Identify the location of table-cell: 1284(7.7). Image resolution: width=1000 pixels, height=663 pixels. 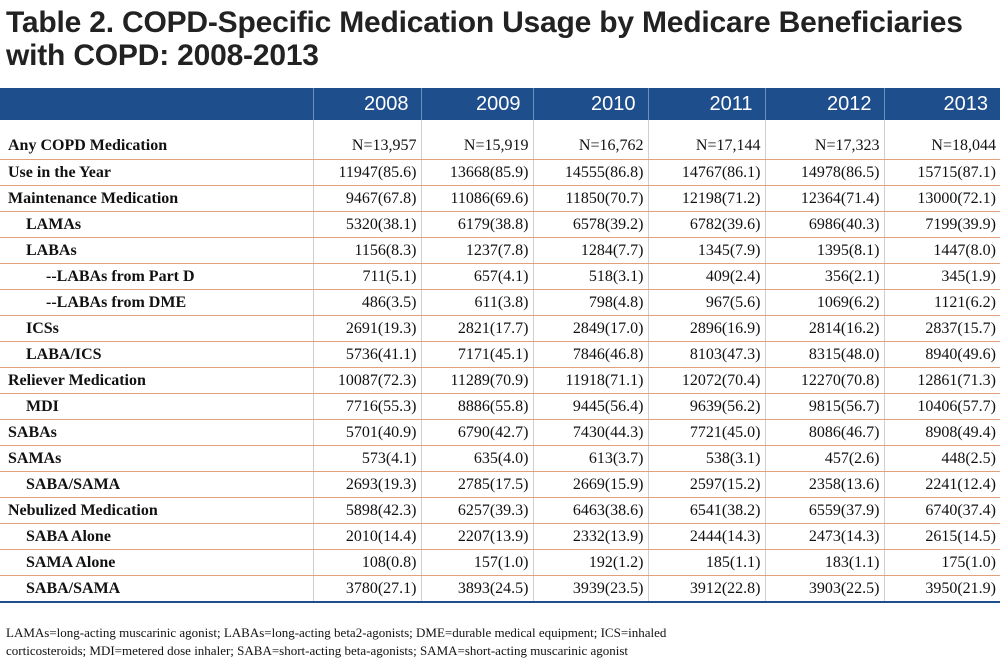
(590, 250).